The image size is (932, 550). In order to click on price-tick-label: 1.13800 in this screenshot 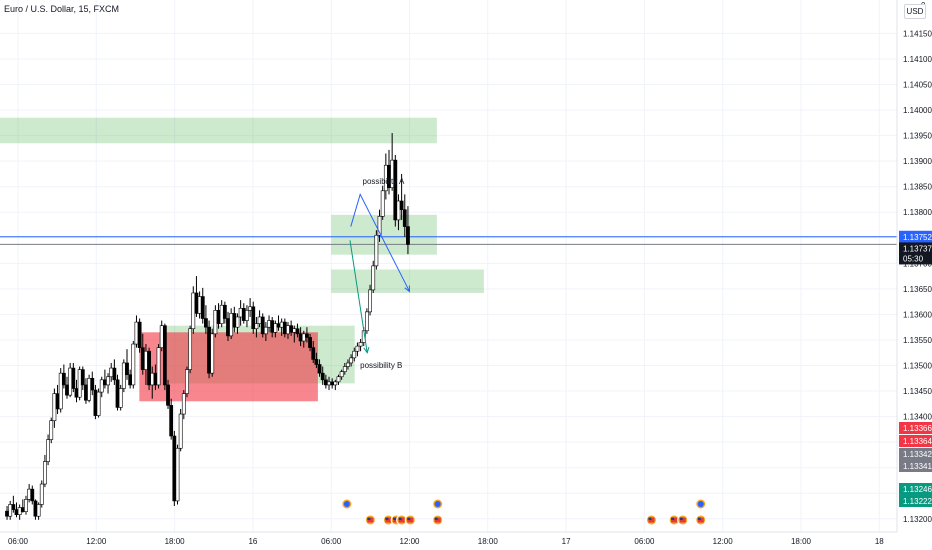, I will do `click(917, 212)`.